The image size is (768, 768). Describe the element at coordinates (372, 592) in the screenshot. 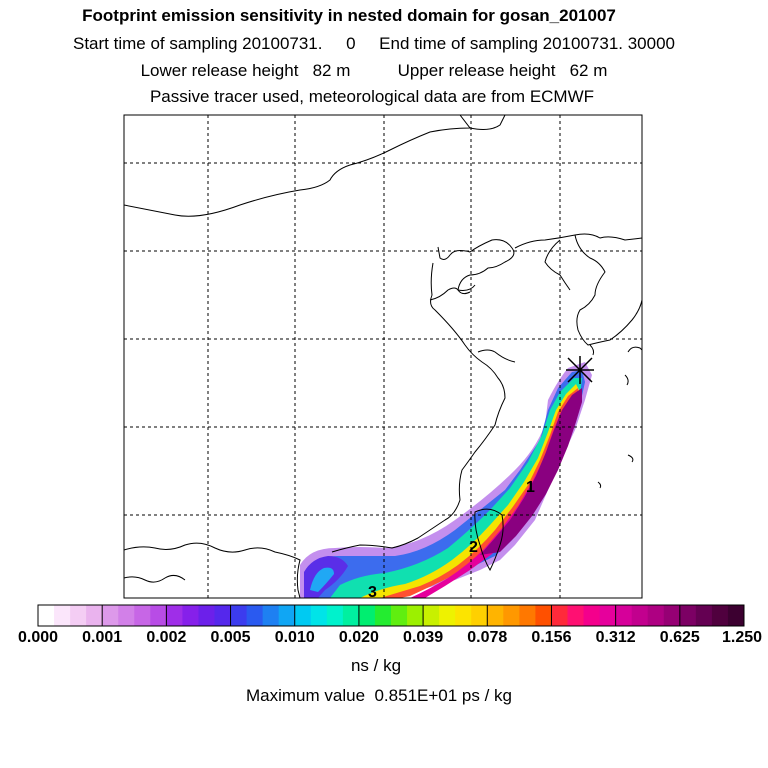

I see `map-label-3: 3` at that location.